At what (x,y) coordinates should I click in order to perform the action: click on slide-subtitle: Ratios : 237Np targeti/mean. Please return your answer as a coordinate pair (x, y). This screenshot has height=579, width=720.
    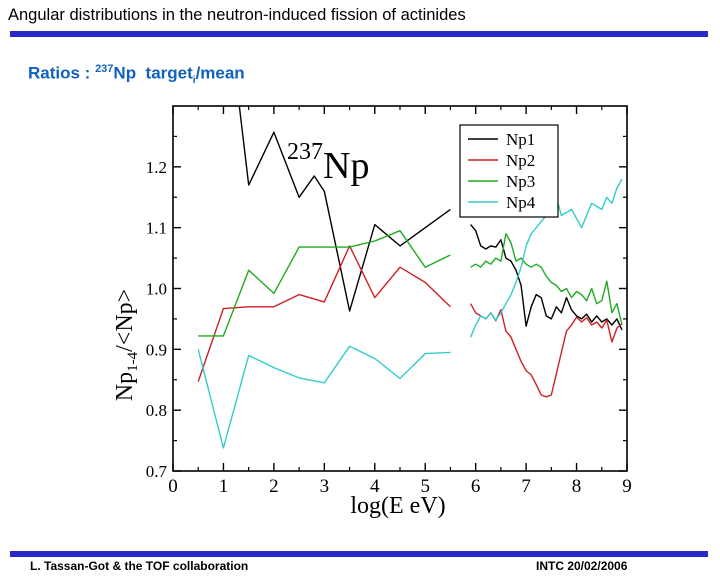
    Looking at the image, I should click on (136, 74).